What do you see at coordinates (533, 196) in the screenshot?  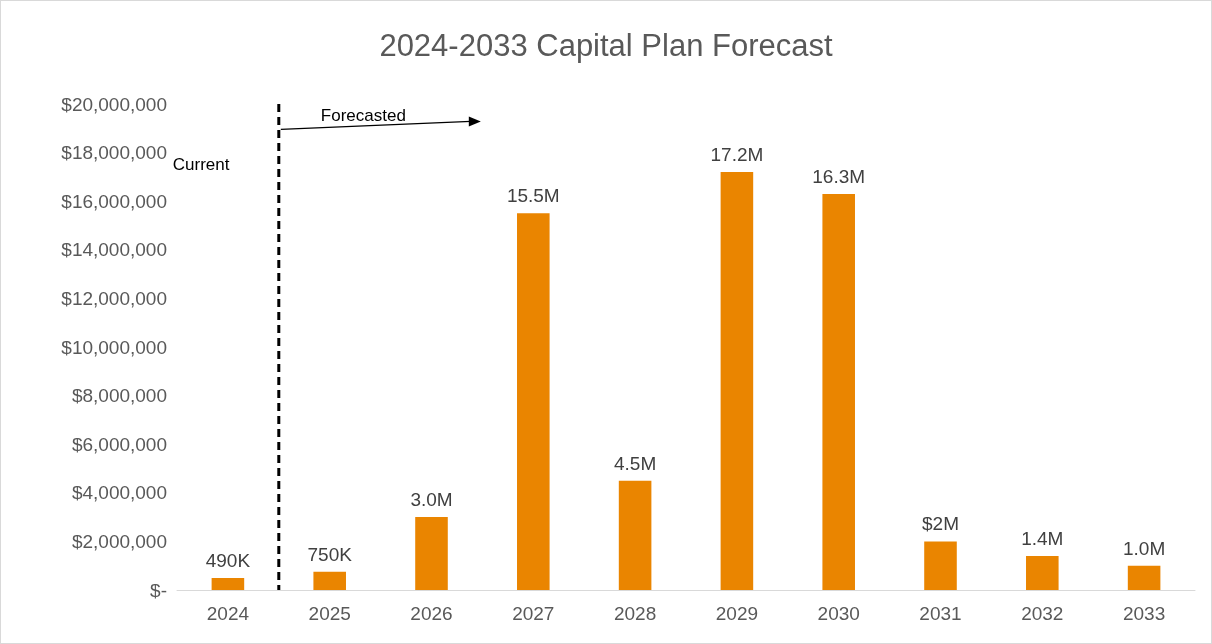 I see `data-label: 15.5M` at bounding box center [533, 196].